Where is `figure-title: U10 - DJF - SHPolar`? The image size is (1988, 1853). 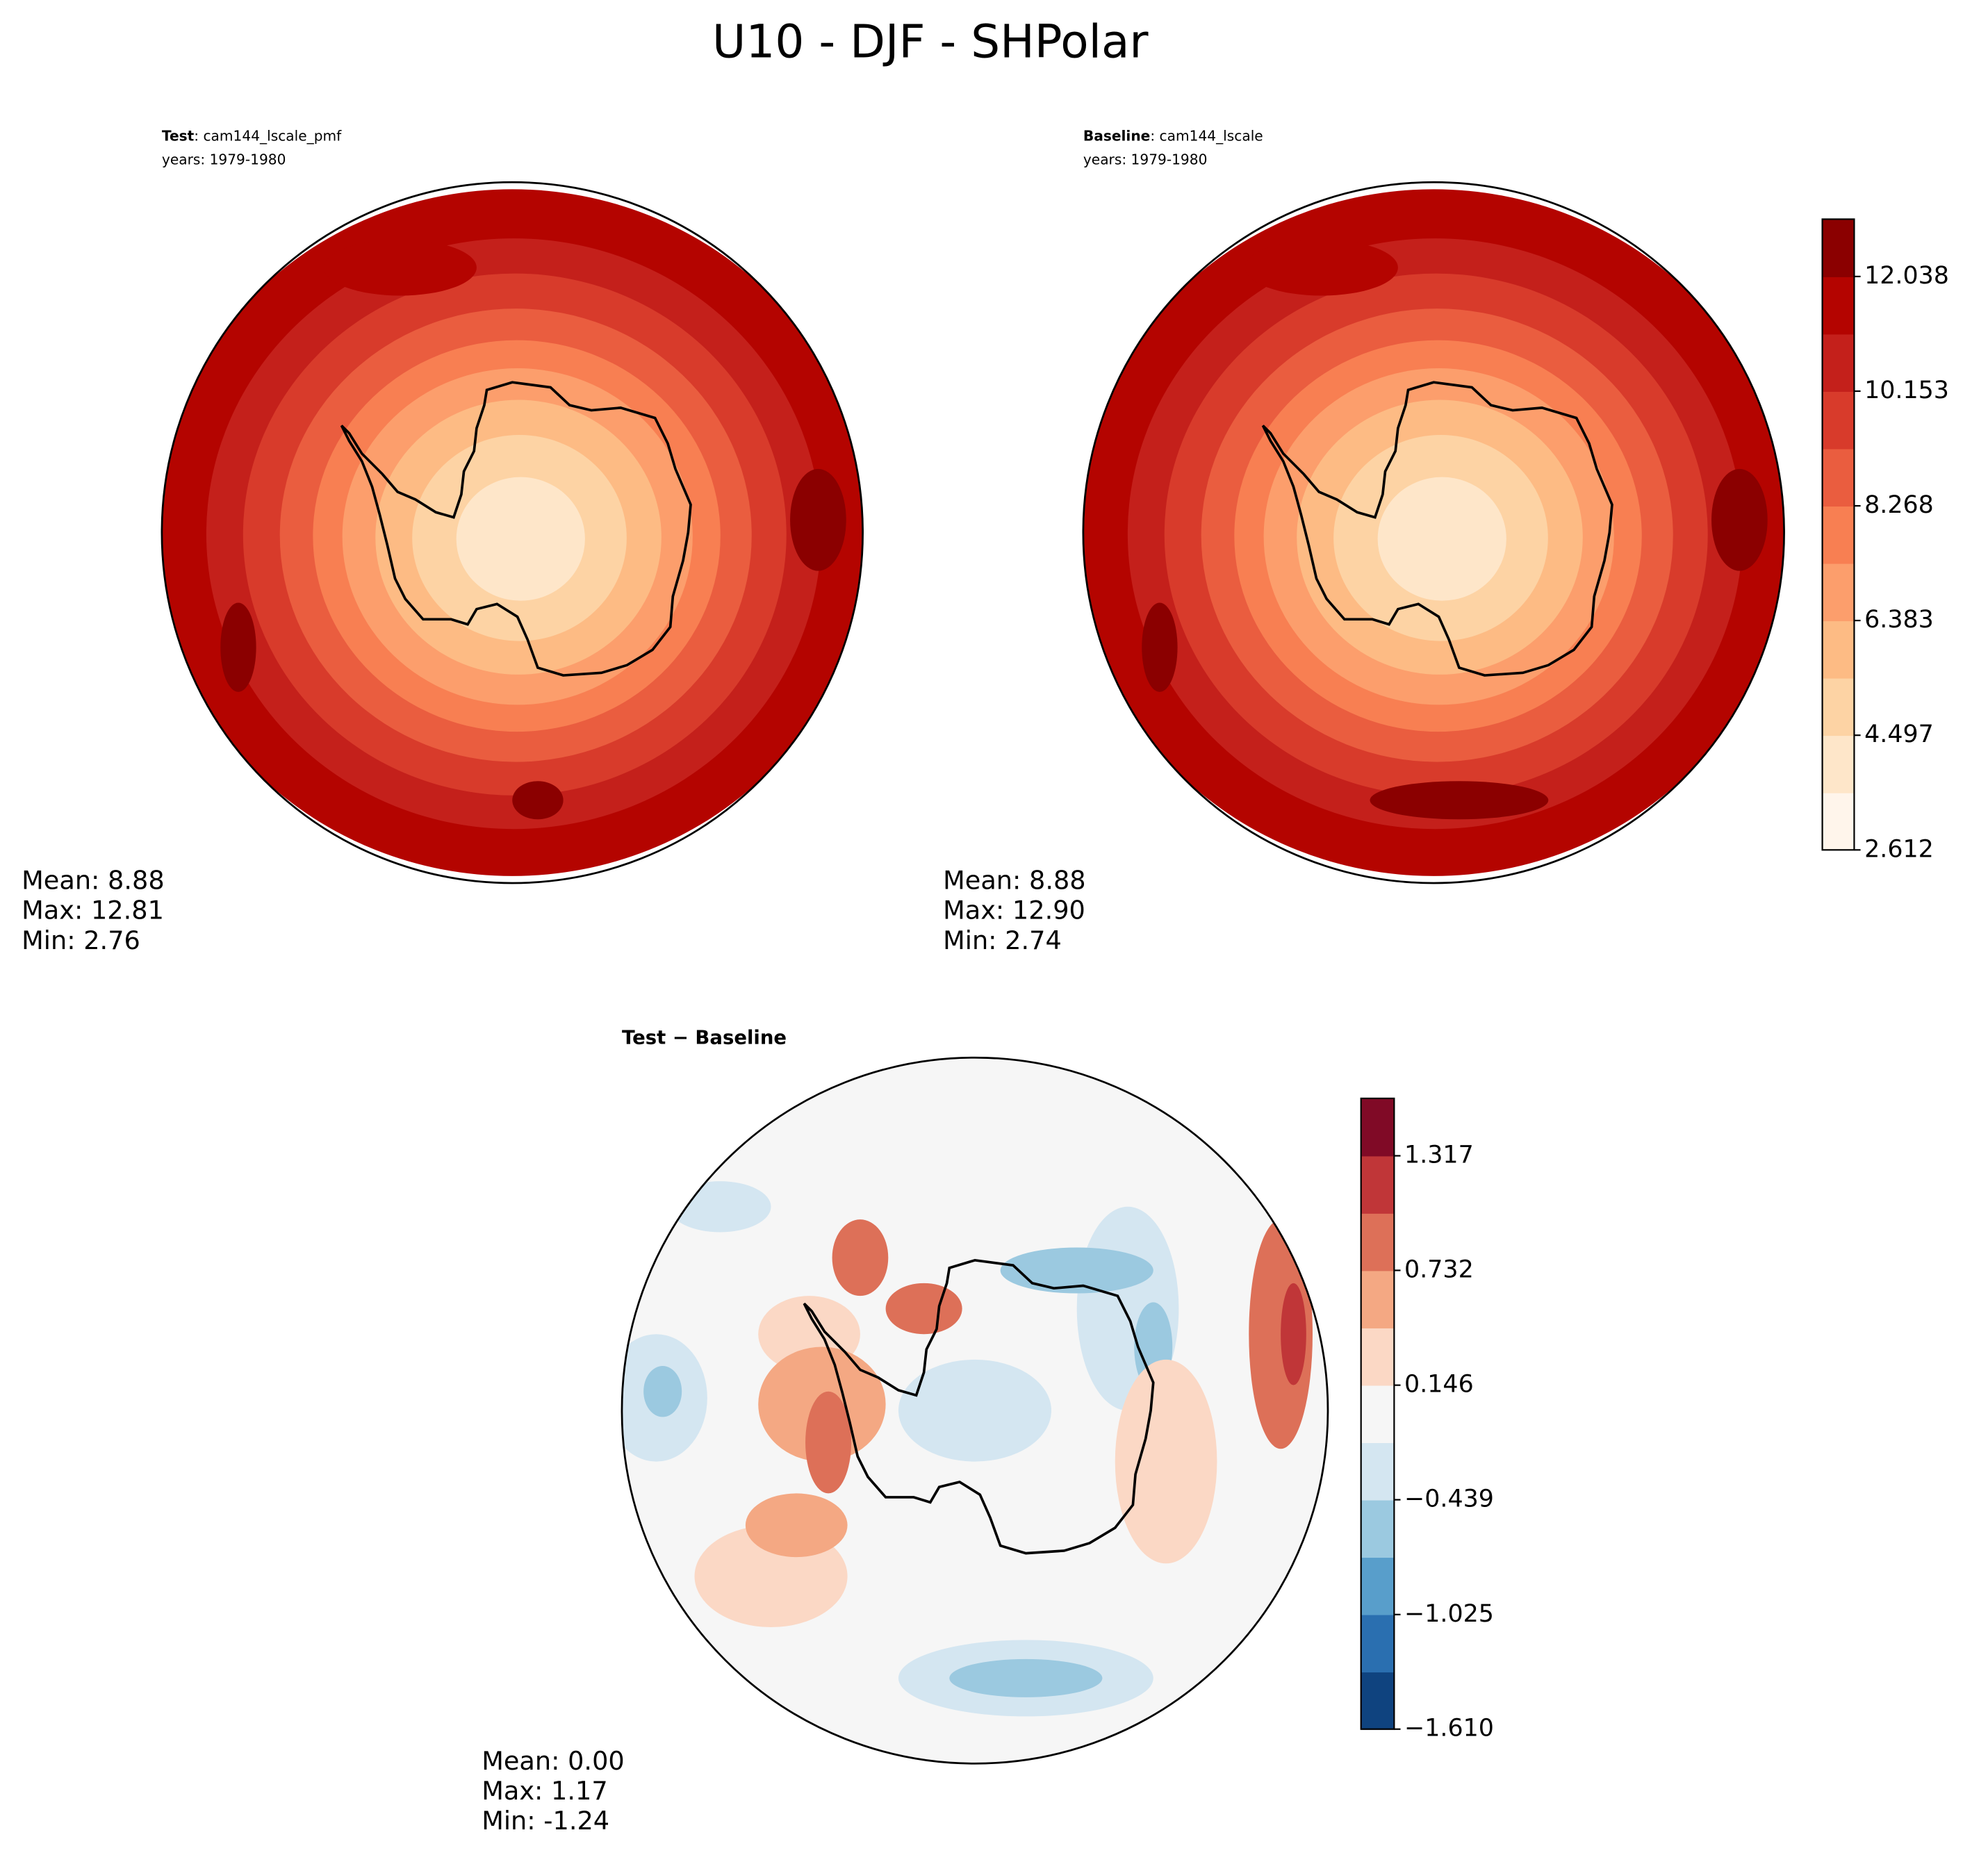 figure-title: U10 - DJF - SHPolar is located at coordinates (930, 41).